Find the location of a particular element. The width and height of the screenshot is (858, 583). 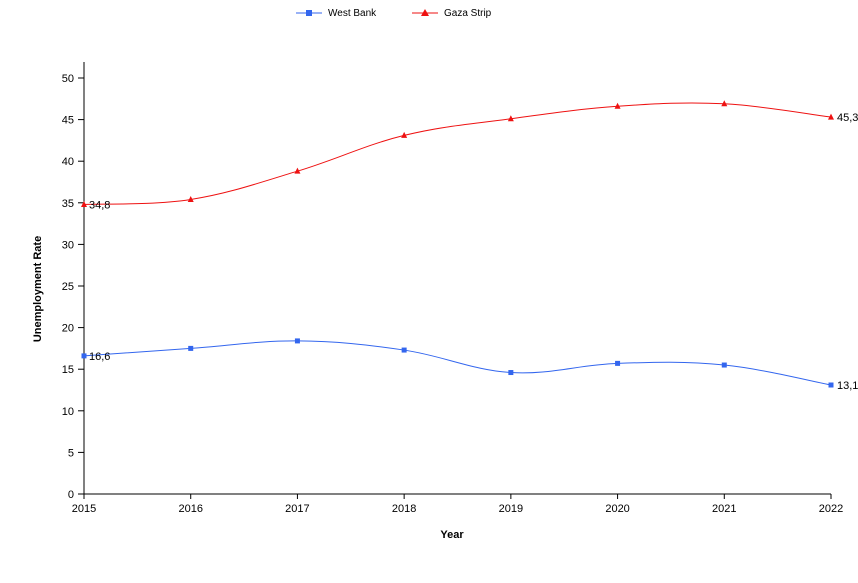

y-tick-label: 35 is located at coordinates (68, 204).